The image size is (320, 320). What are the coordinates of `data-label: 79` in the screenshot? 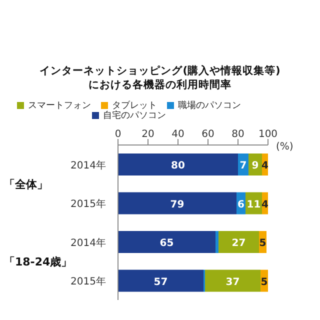 It's located at (177, 204).